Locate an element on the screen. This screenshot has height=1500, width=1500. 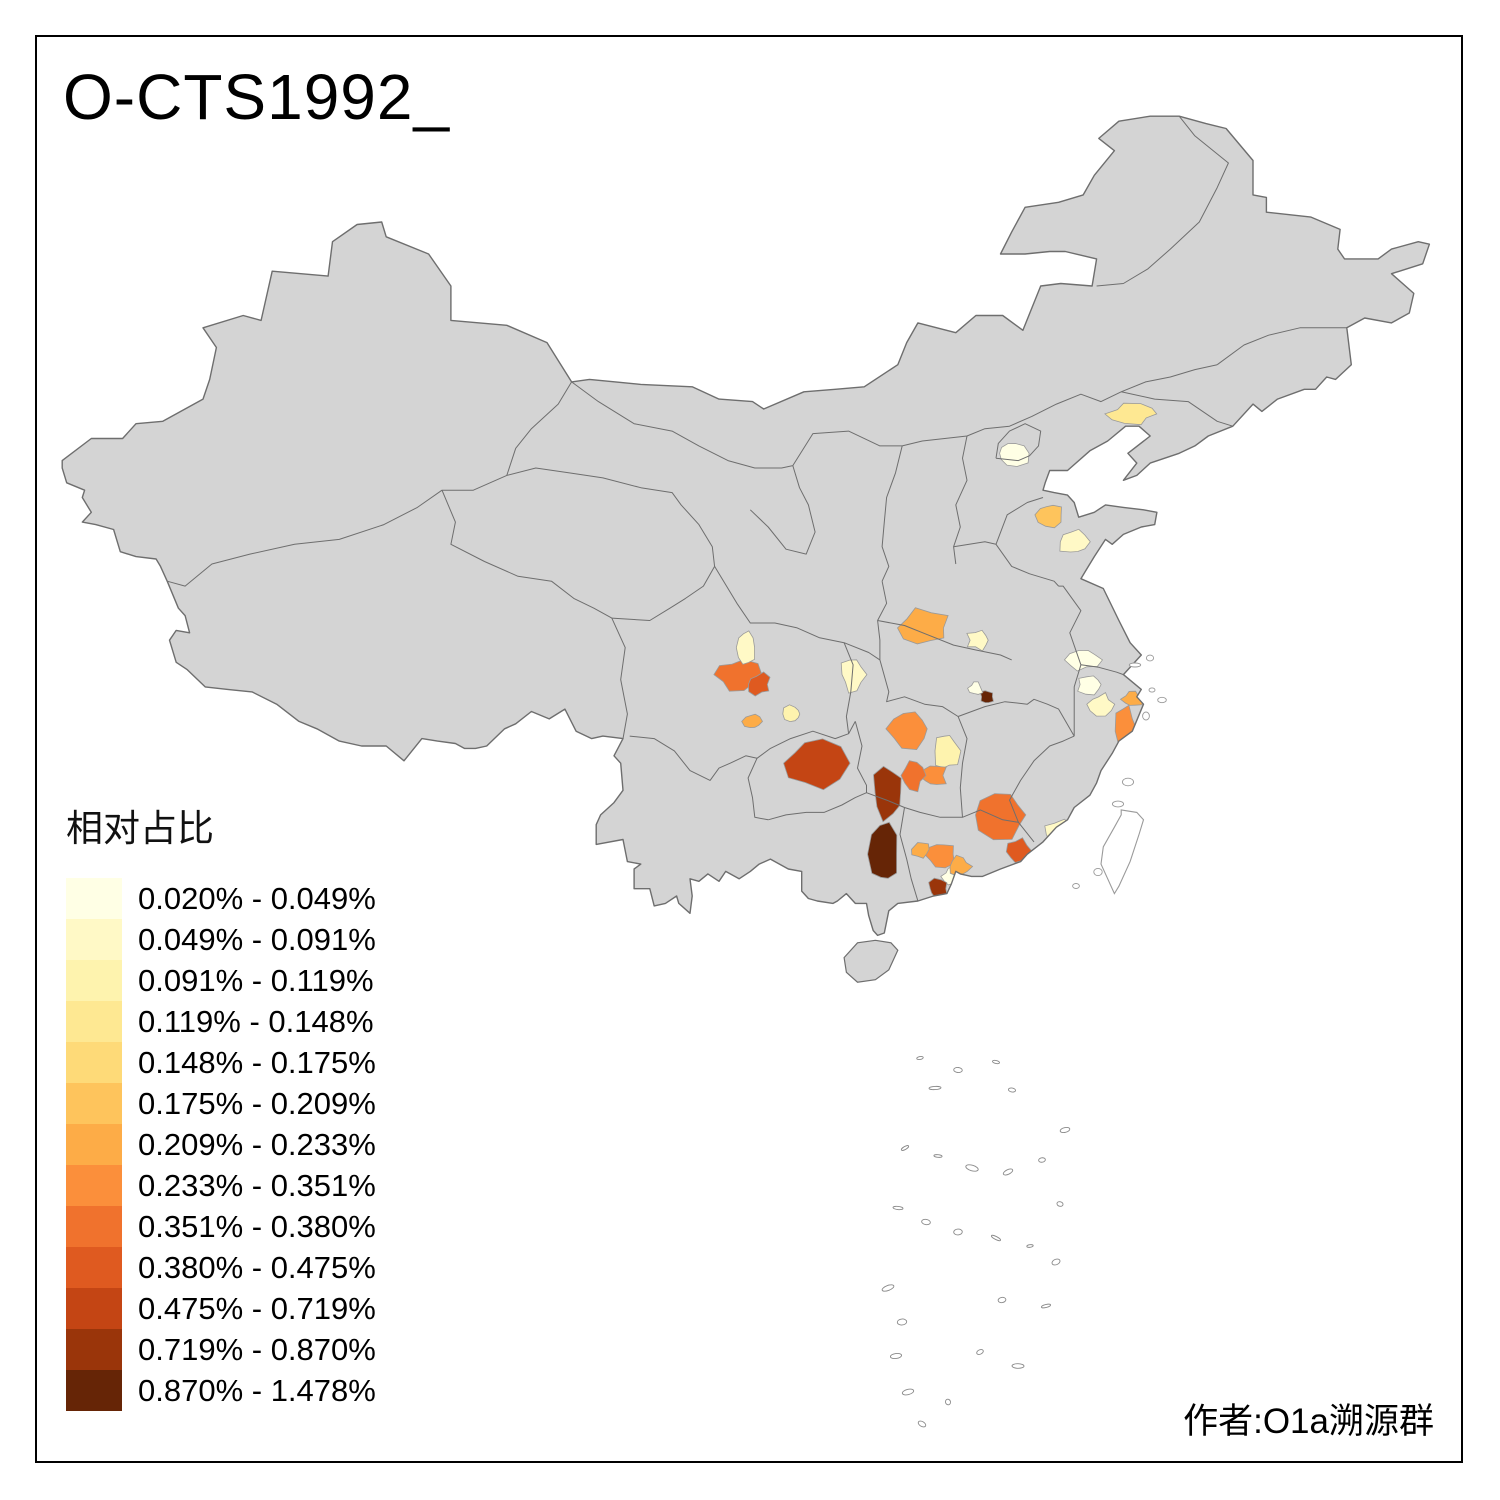
south-china-sea-islands is located at coordinates (976, 1241).